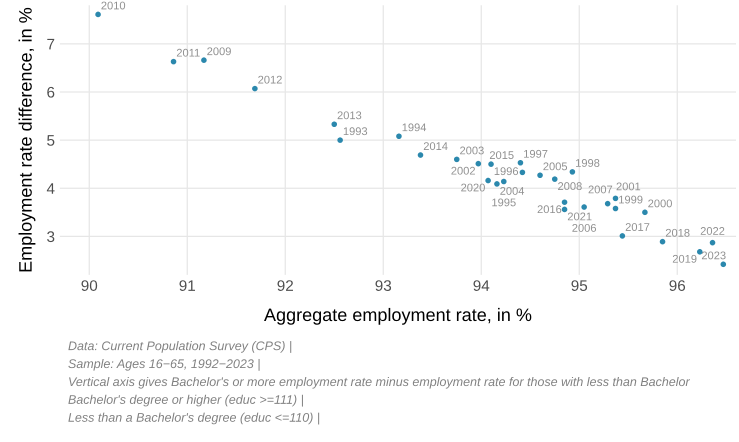  I want to click on annotation: 2020, so click(473, 188).